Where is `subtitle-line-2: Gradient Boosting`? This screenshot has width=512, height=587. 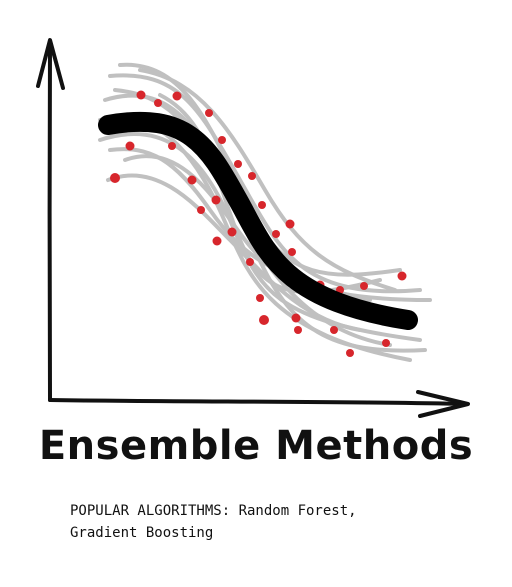
subtitle-line-2: Gradient Boosting is located at coordinates (142, 533).